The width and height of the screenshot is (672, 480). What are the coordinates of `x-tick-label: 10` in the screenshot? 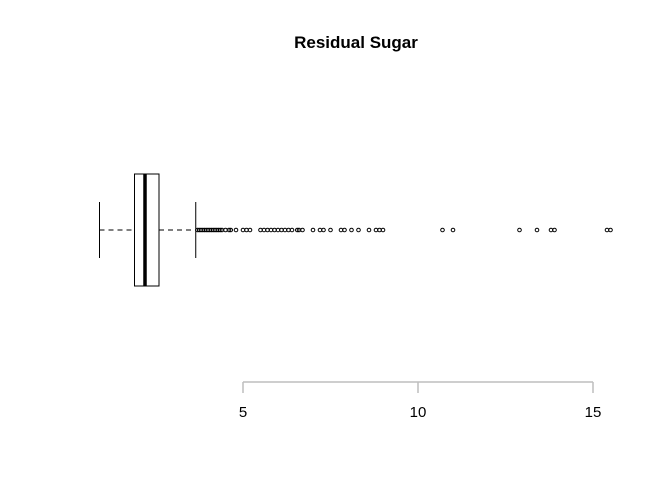 It's located at (418, 412).